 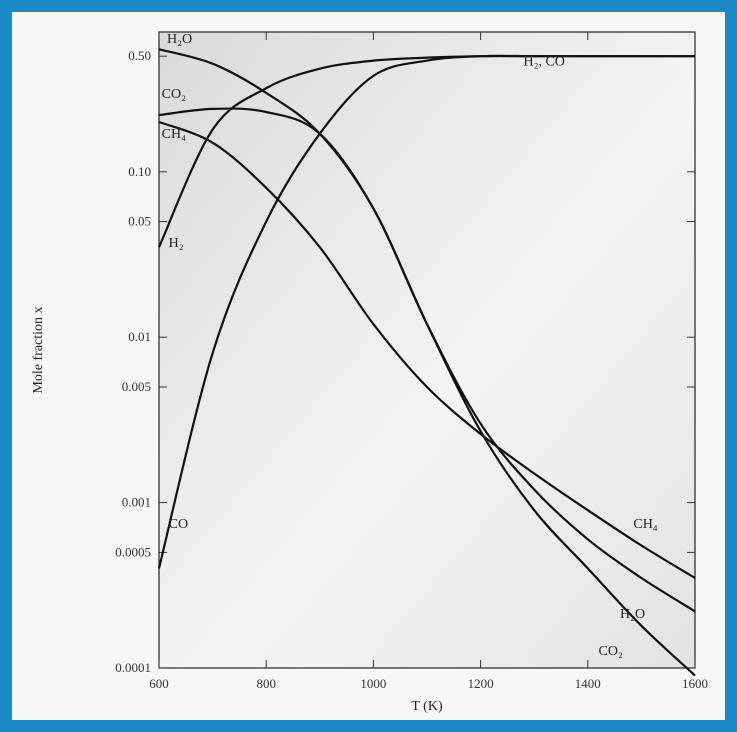 I want to click on x-tick-label: 600, so click(x=159, y=683).